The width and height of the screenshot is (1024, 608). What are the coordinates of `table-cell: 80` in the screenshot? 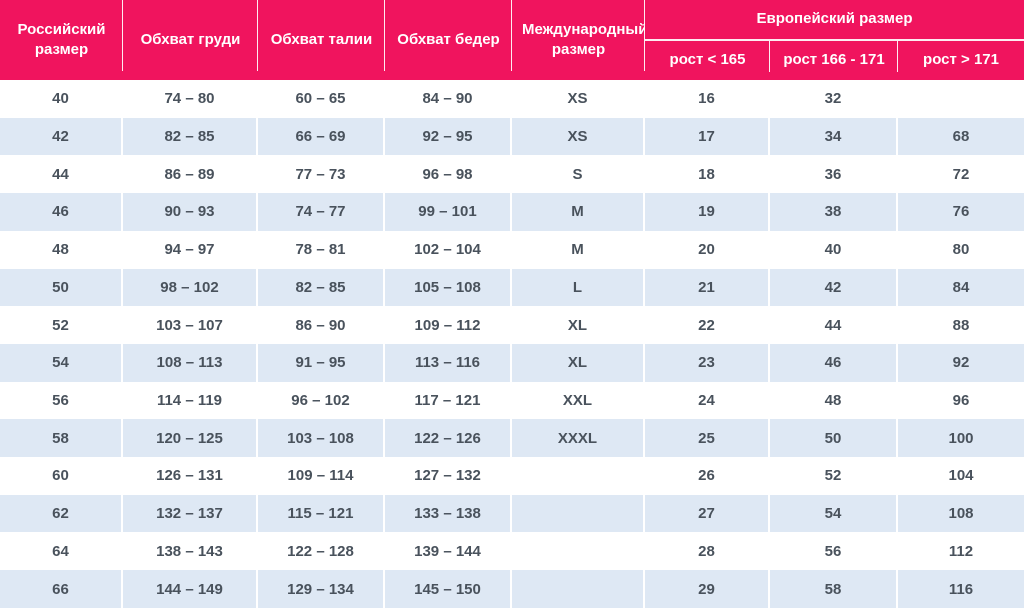 It's located at (961, 249).